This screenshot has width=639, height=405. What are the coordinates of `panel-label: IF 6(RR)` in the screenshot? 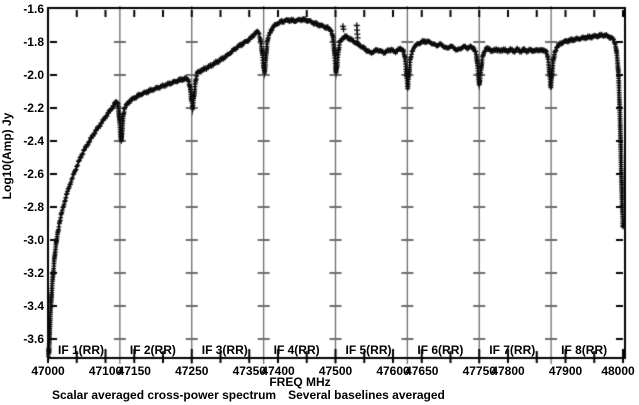 It's located at (440, 350).